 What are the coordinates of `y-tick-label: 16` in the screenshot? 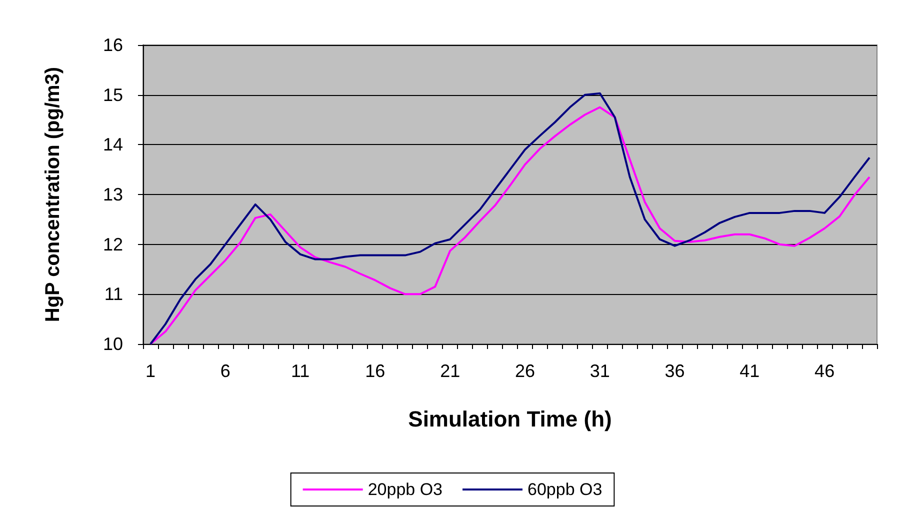 It's located at (112, 45).